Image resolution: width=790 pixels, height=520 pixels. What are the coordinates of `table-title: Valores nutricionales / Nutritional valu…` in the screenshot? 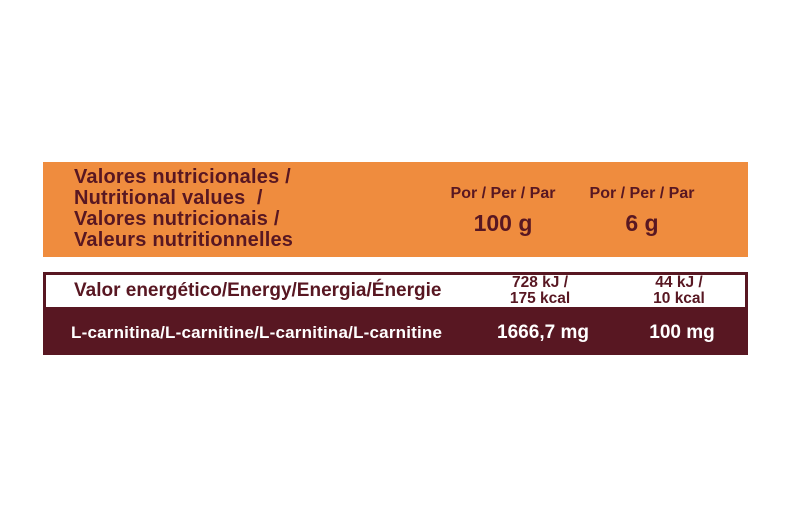 It's located at (230, 209).